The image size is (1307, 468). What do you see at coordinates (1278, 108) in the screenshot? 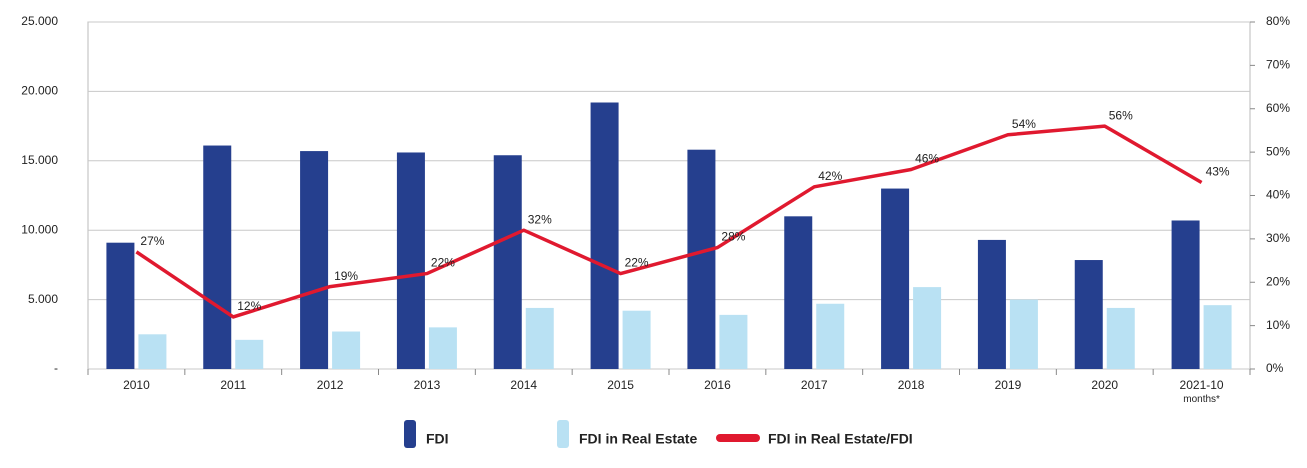
I see `y2-tick-label: 60%` at bounding box center [1278, 108].